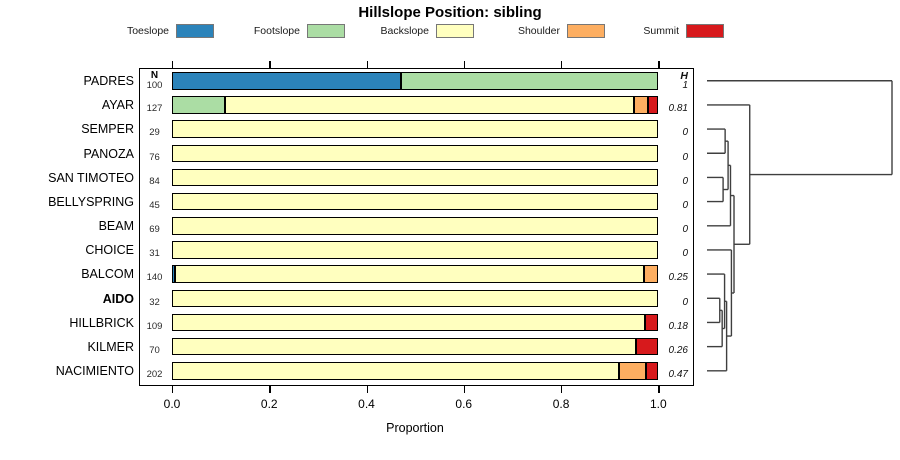  Describe the element at coordinates (661, 31) in the screenshot. I see `legend-label: Summit` at that location.